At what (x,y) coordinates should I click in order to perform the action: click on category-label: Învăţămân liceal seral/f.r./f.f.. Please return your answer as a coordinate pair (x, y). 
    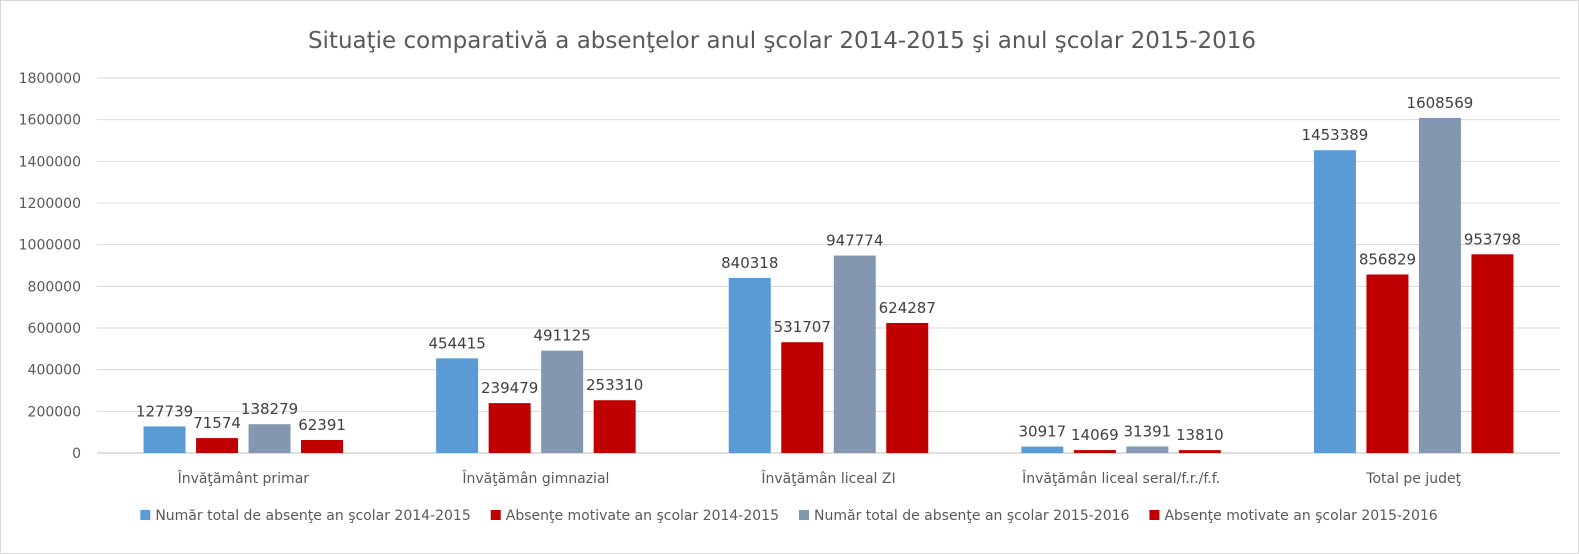
    Looking at the image, I should click on (1120, 478).